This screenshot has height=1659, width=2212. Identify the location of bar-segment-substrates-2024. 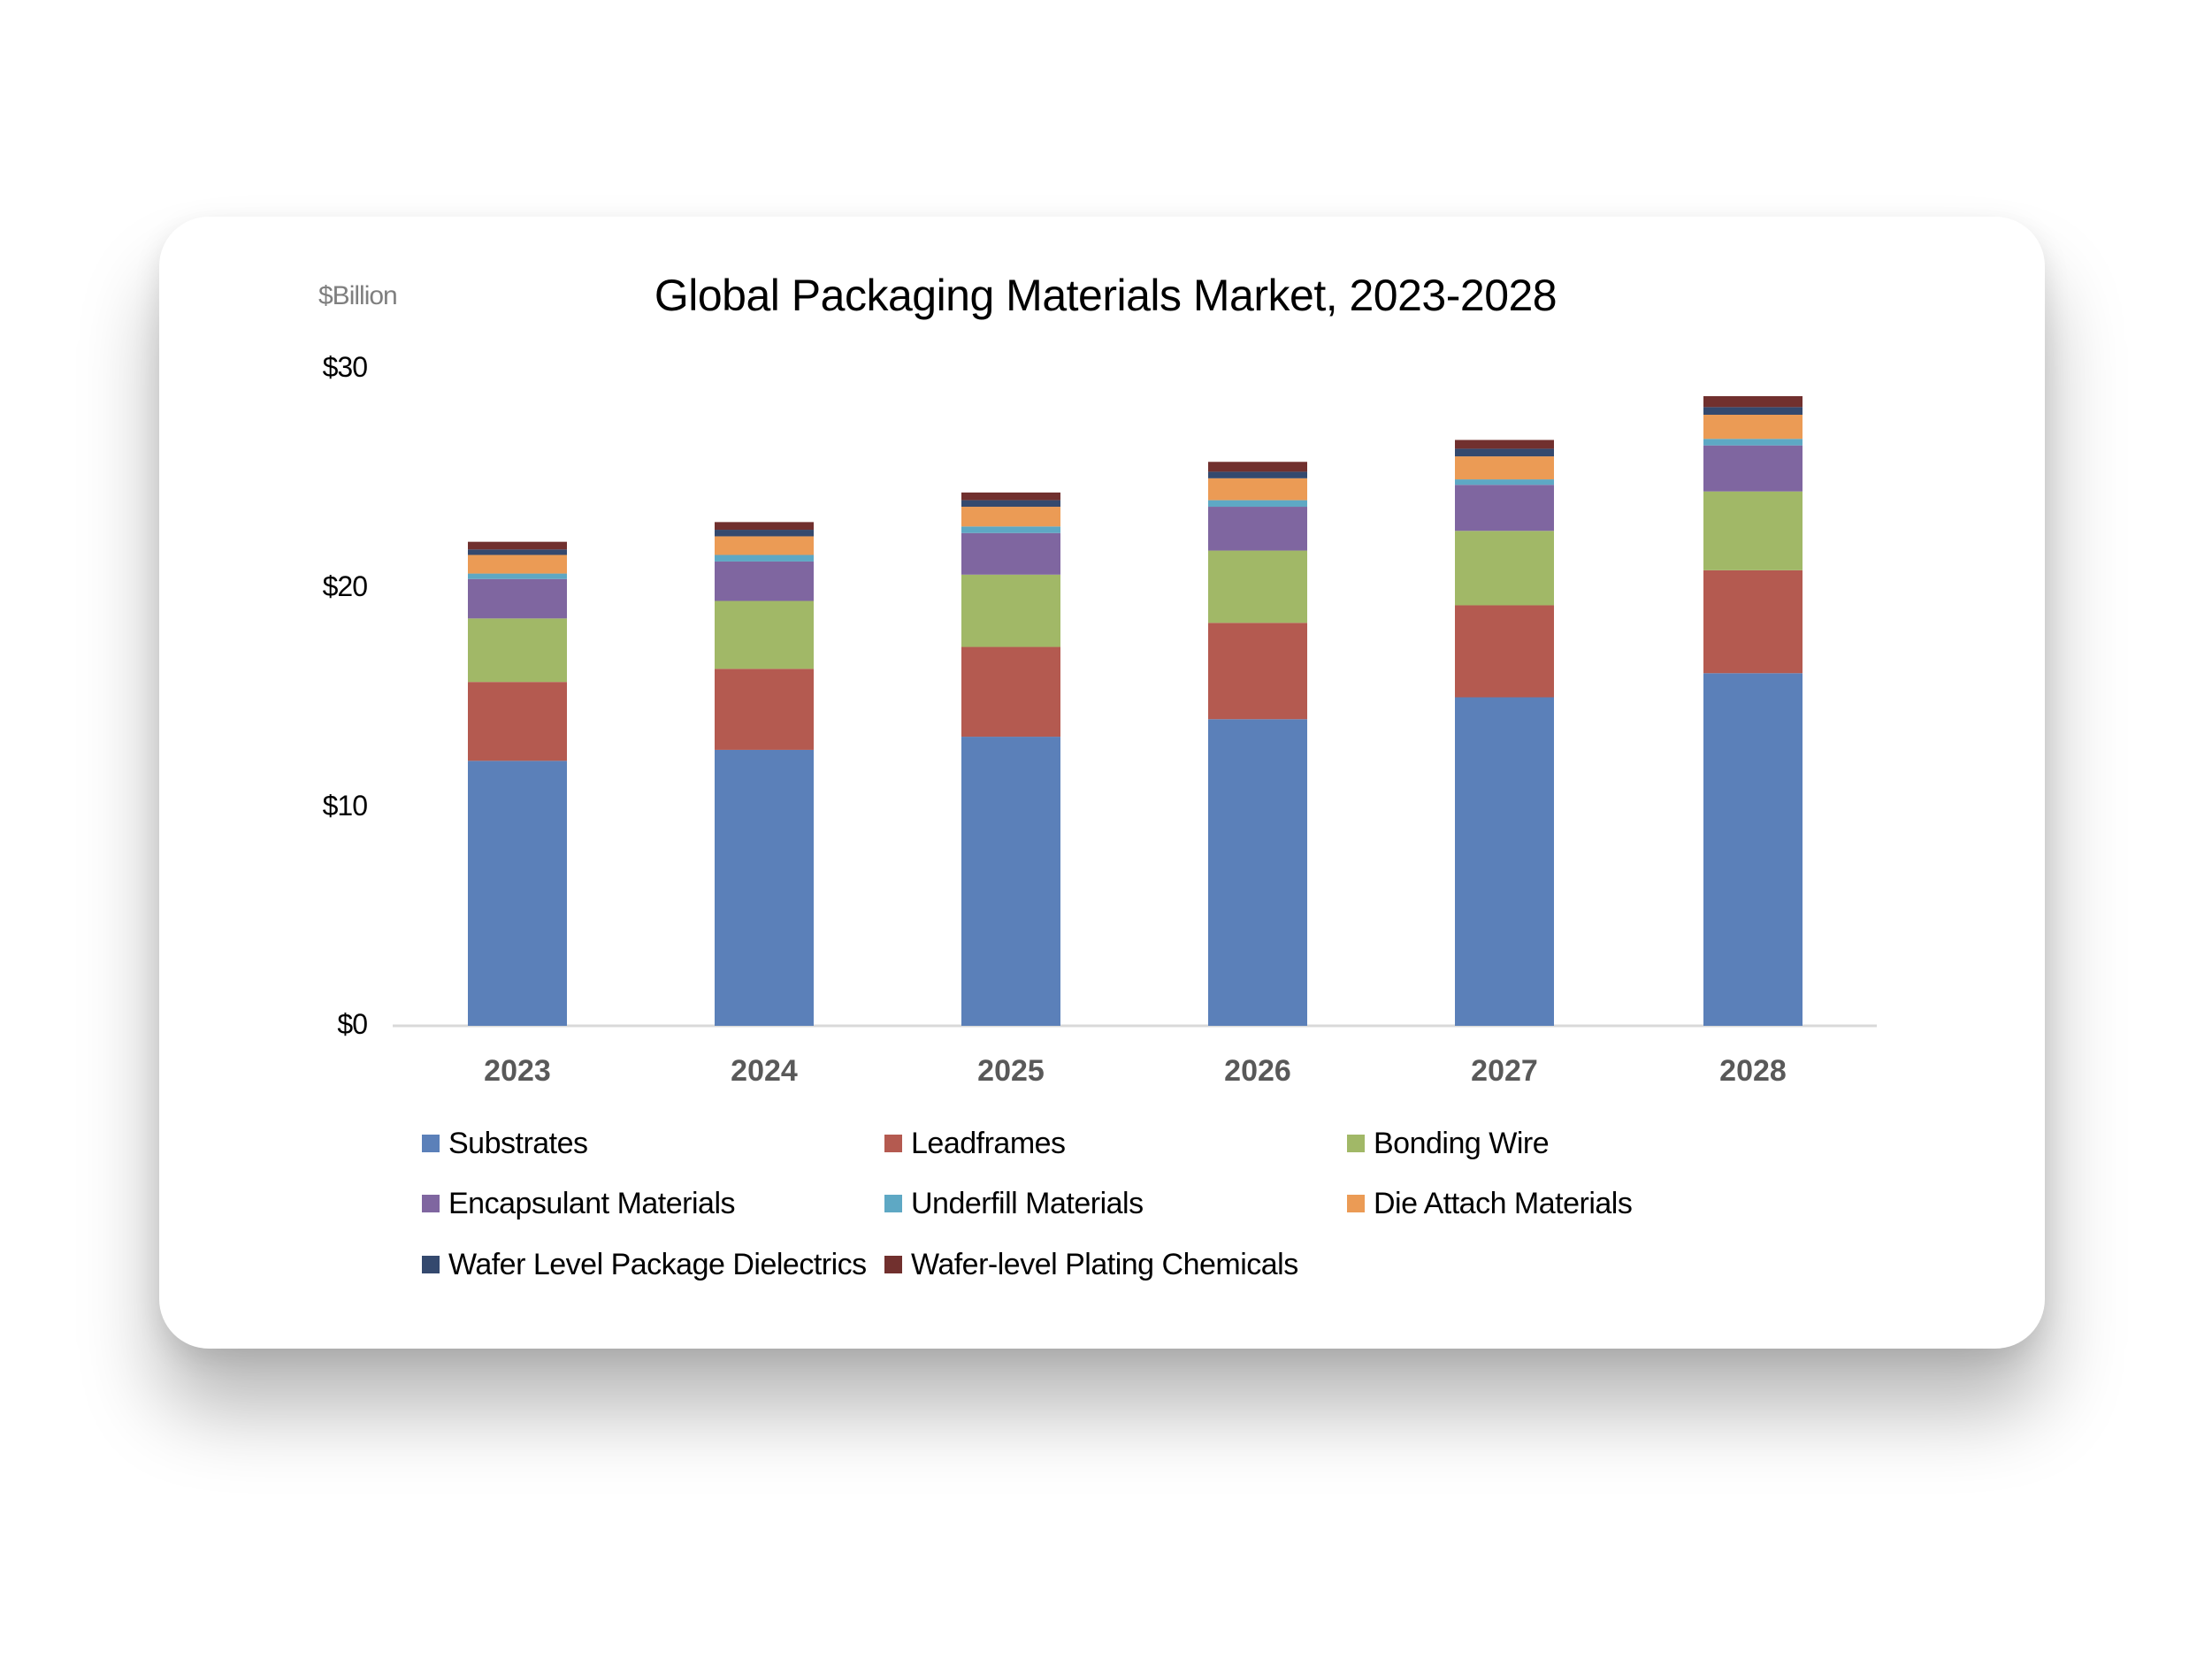
(764, 887).